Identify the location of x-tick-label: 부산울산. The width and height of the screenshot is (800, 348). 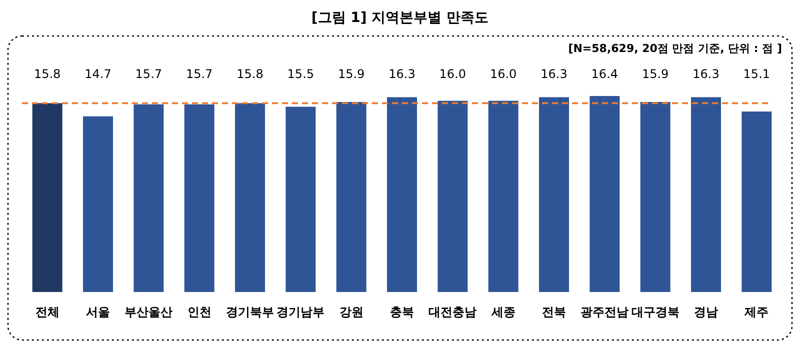
(148, 312).